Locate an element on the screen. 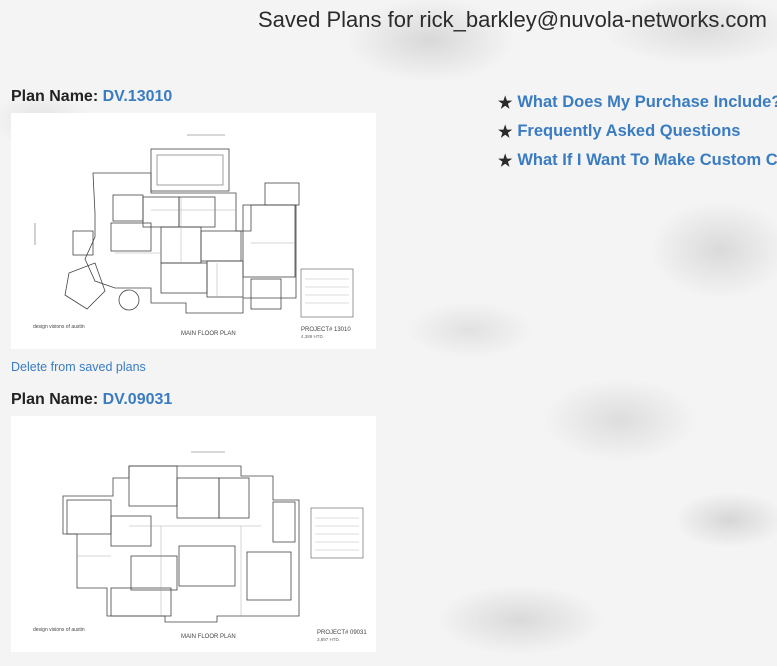 The width and height of the screenshot is (777, 666). sheet-area: 3,897 HTD. is located at coordinates (329, 639).